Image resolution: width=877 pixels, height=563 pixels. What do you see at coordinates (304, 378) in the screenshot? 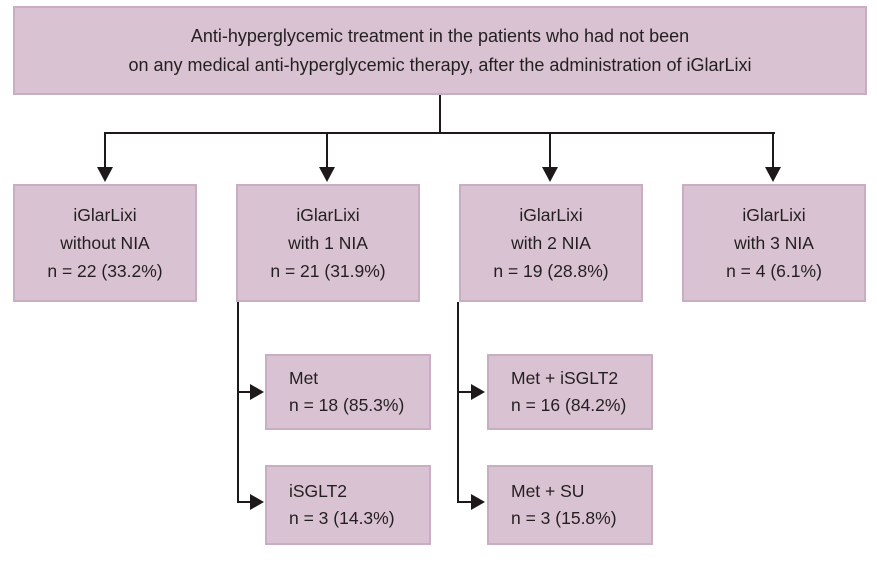
I see `leaf-name: Met` at bounding box center [304, 378].